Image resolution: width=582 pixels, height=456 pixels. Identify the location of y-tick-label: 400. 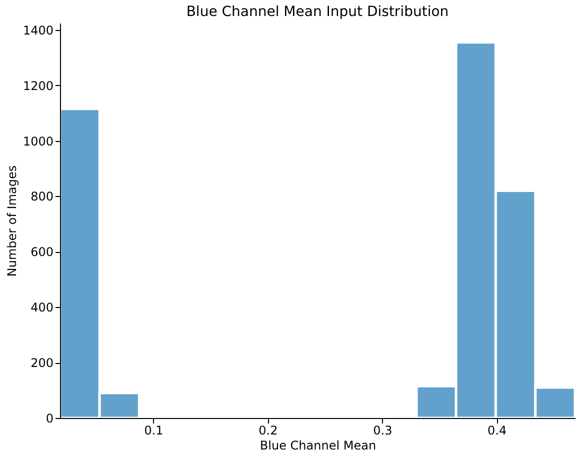
(42, 307).